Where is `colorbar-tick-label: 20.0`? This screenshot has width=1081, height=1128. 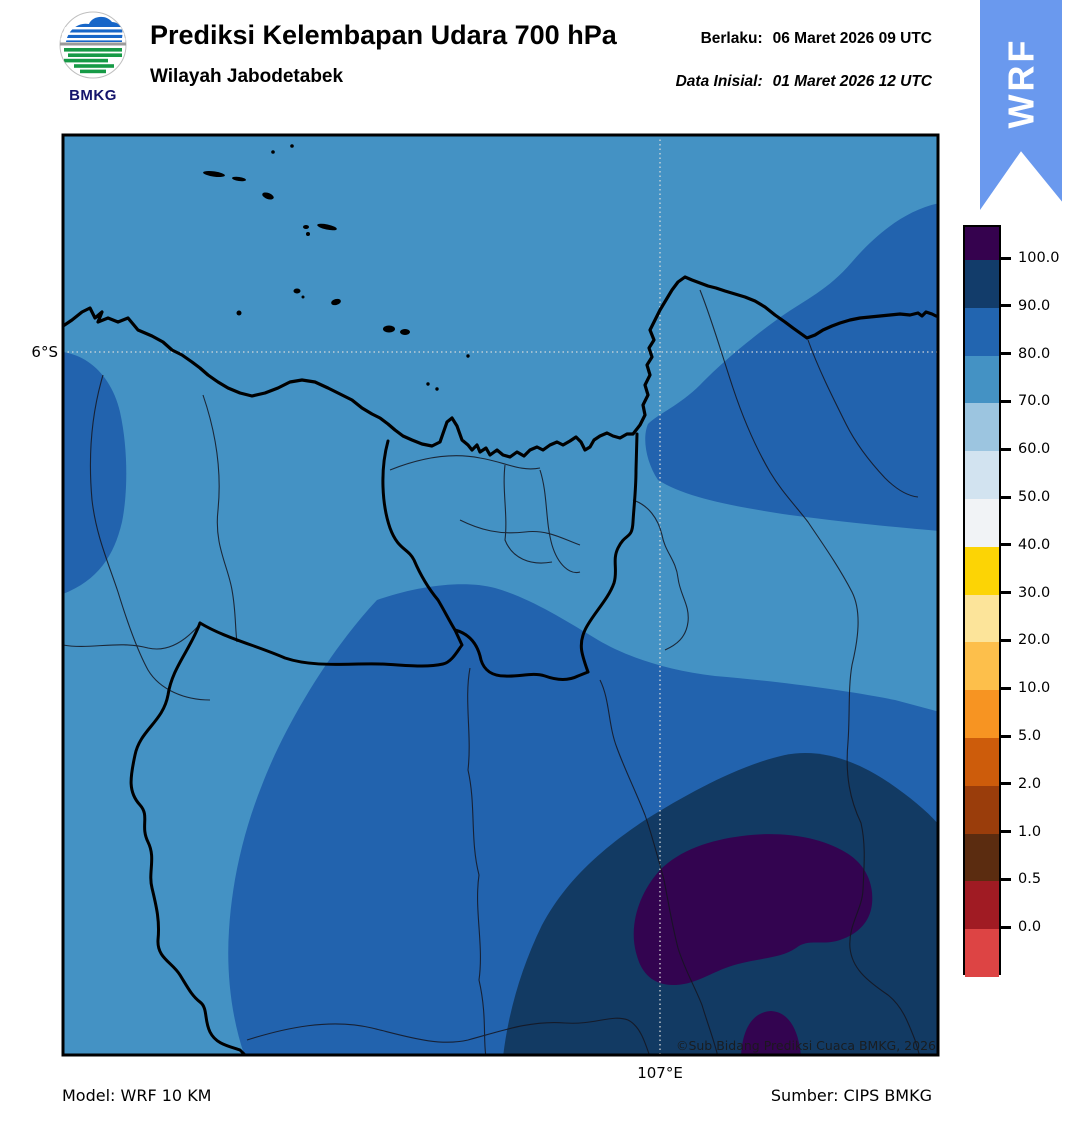 colorbar-tick-label: 20.0 is located at coordinates (1034, 640).